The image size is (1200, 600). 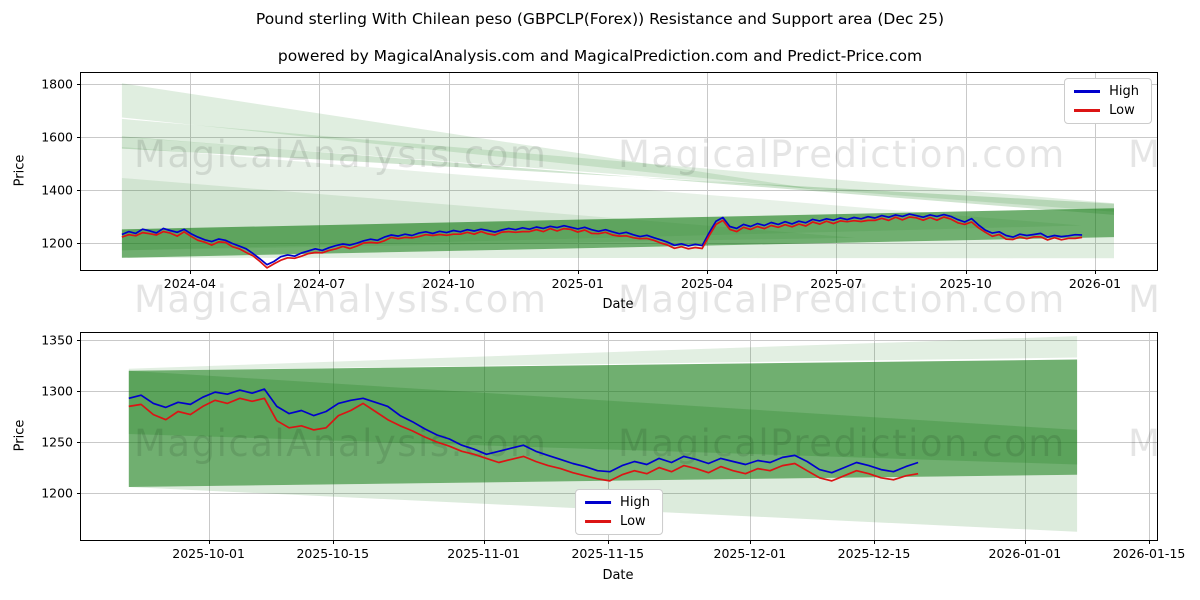 What do you see at coordinates (1149, 553) in the screenshot?
I see `x-tick-label: 2026-01-15` at bounding box center [1149, 553].